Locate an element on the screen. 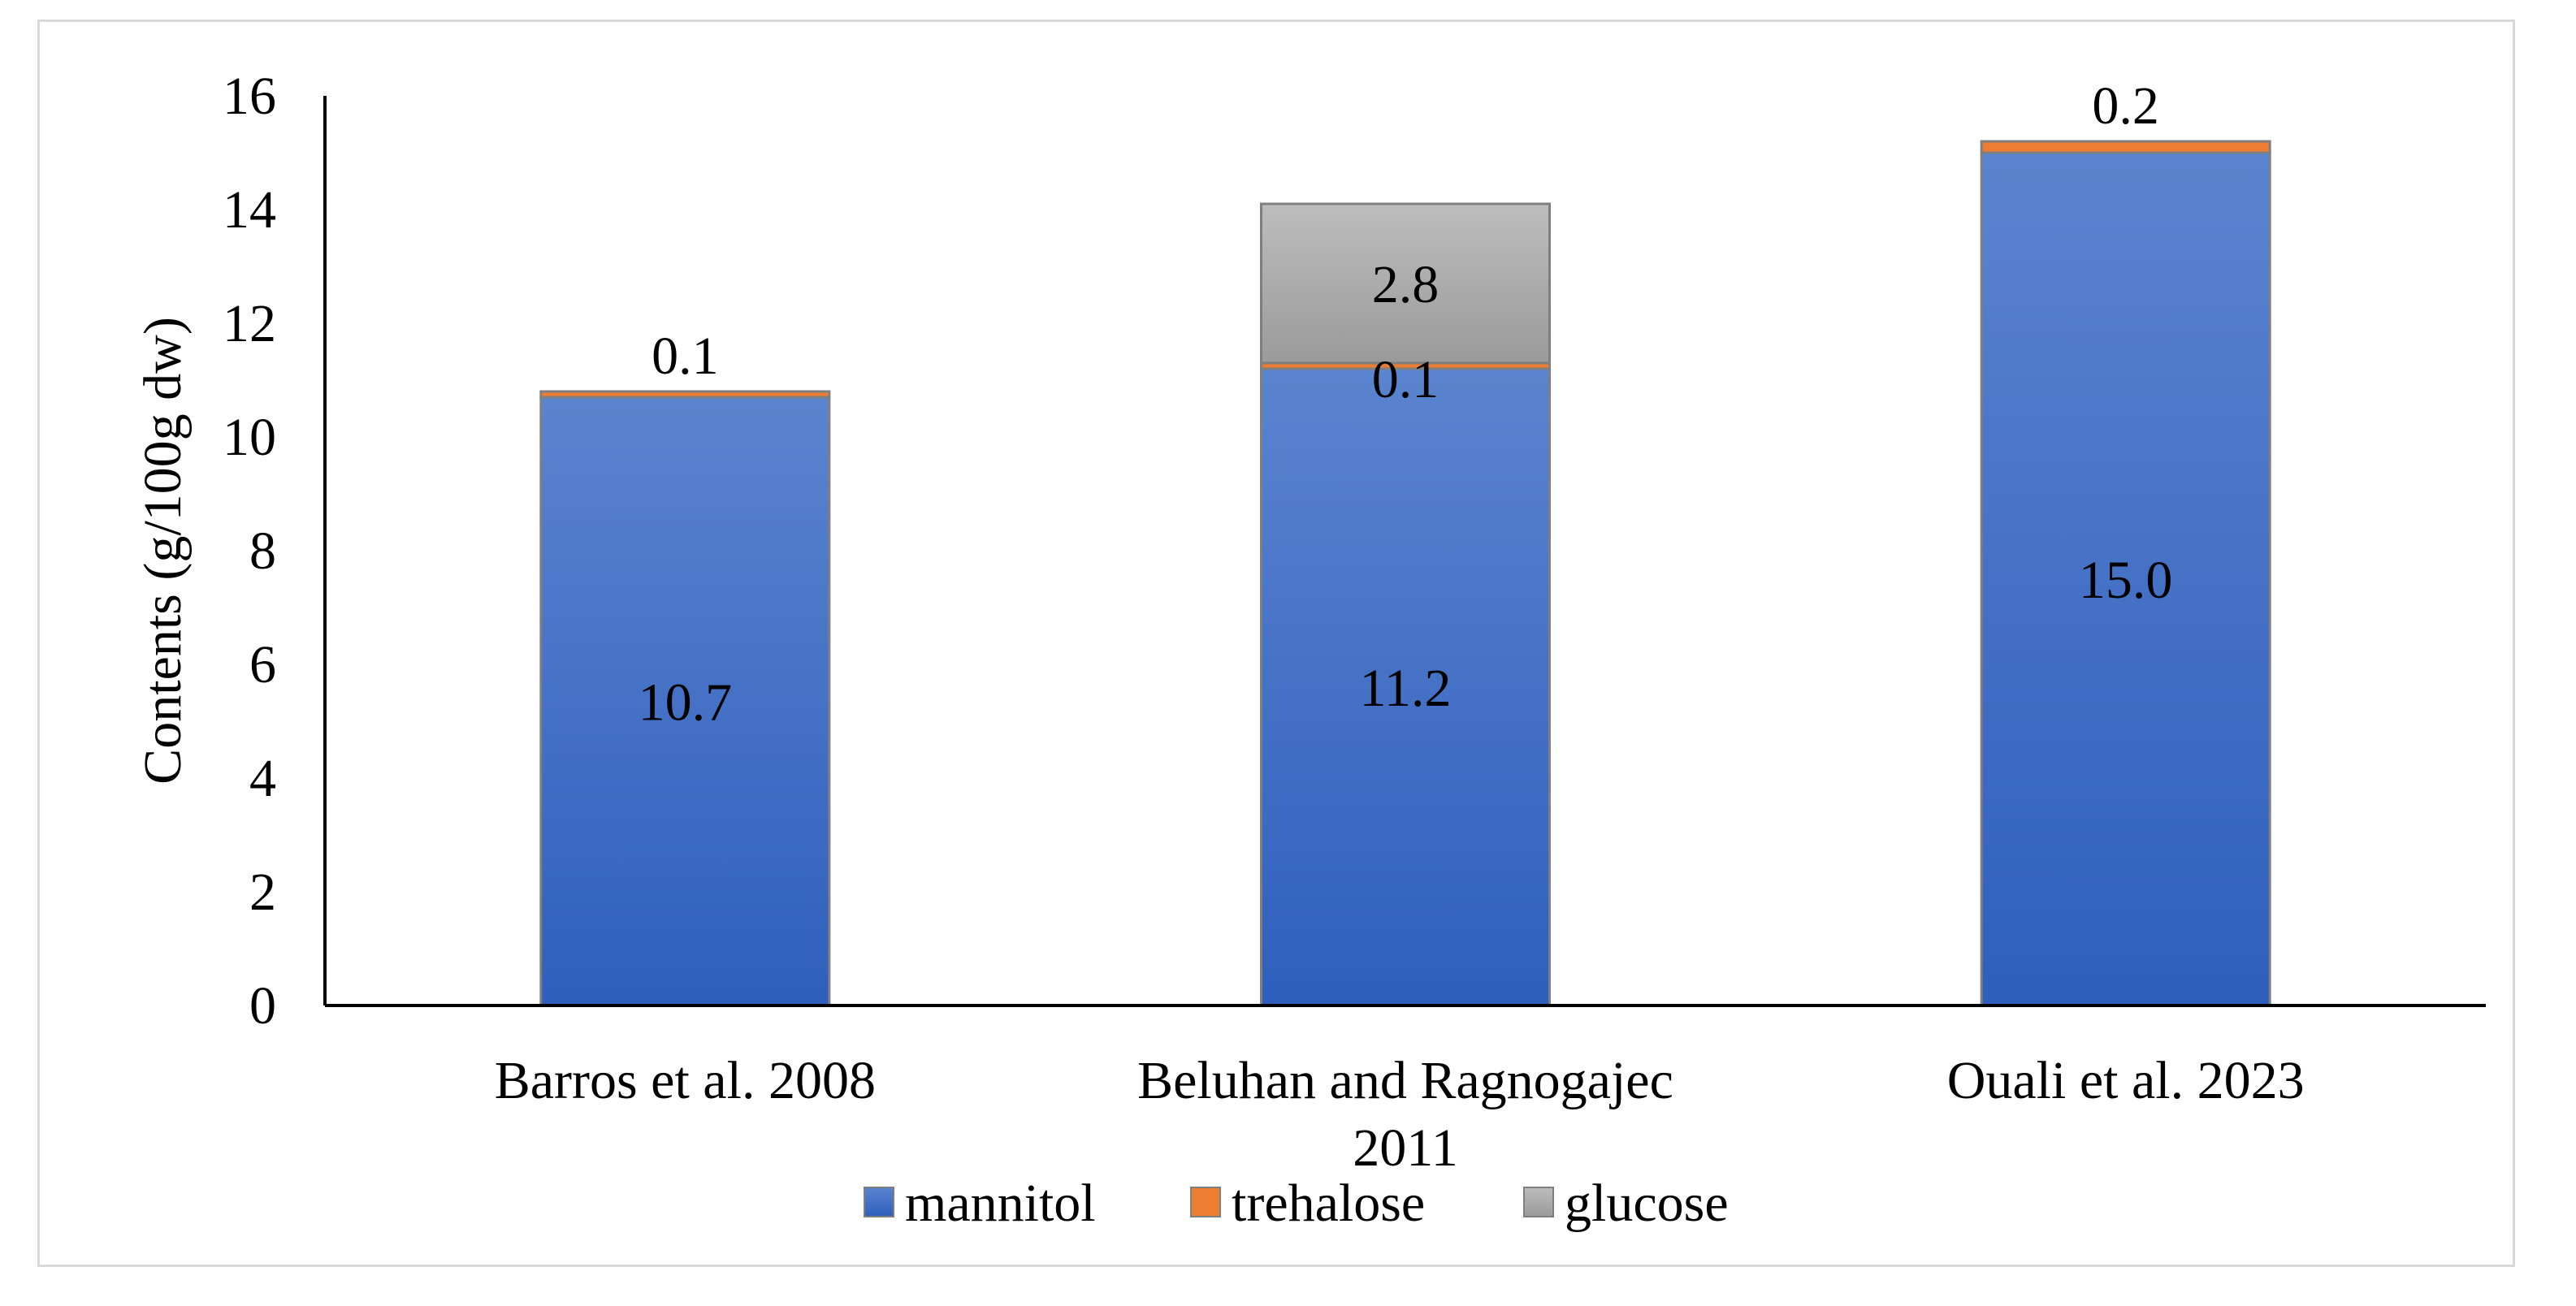  y-tick-label-14: 14 is located at coordinates (249, 210).